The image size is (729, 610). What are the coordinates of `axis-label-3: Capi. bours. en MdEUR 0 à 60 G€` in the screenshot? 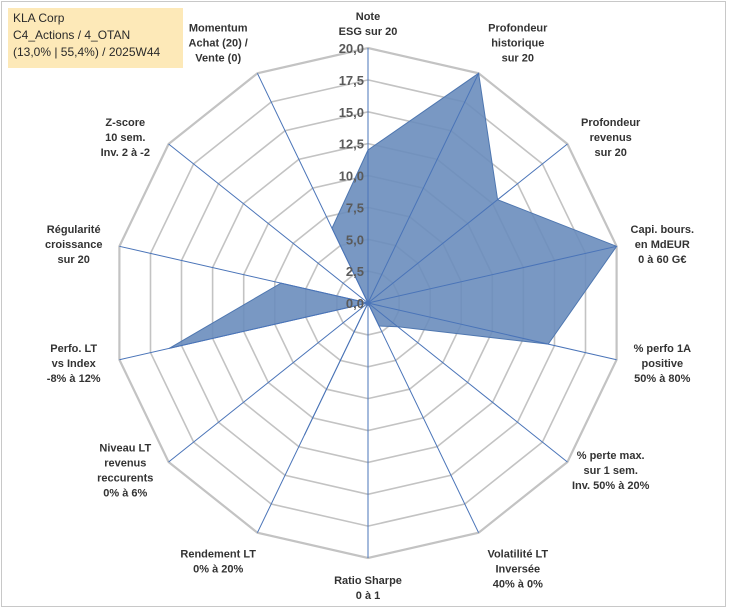 It's located at (663, 245).